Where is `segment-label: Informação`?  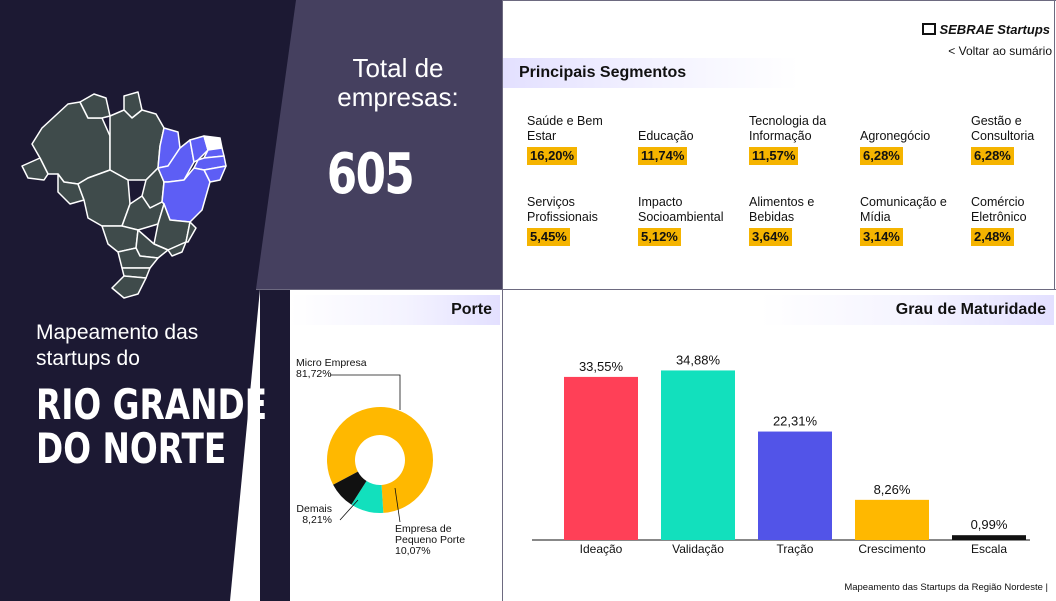
segment-label: Informação is located at coordinates (780, 136).